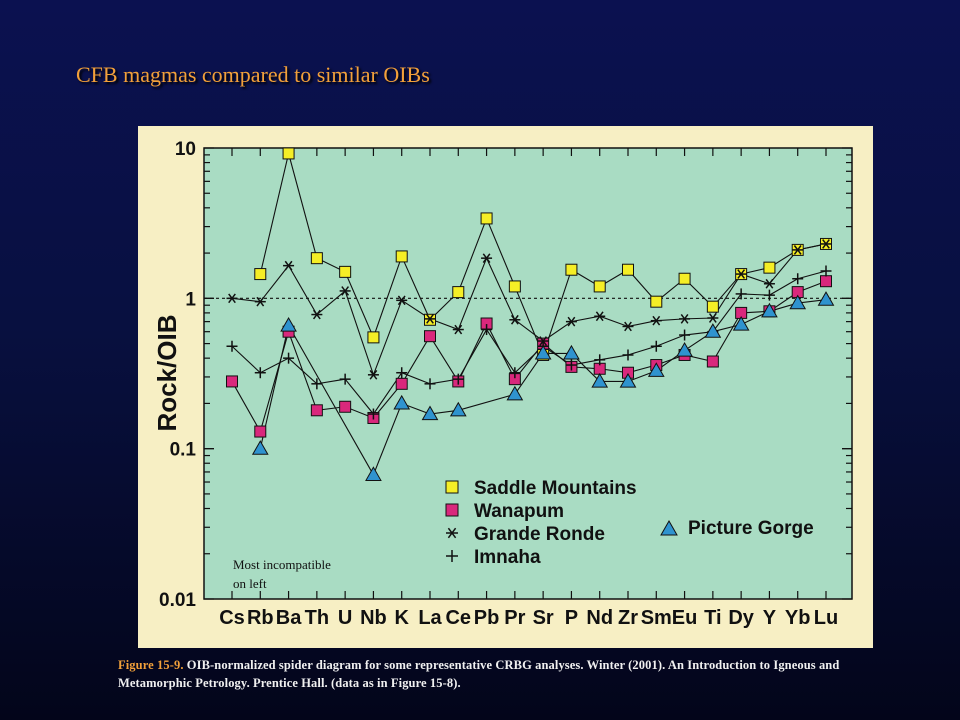 The width and height of the screenshot is (960, 720). What do you see at coordinates (798, 302) in the screenshot?
I see `point-picture-gorge-yb` at bounding box center [798, 302].